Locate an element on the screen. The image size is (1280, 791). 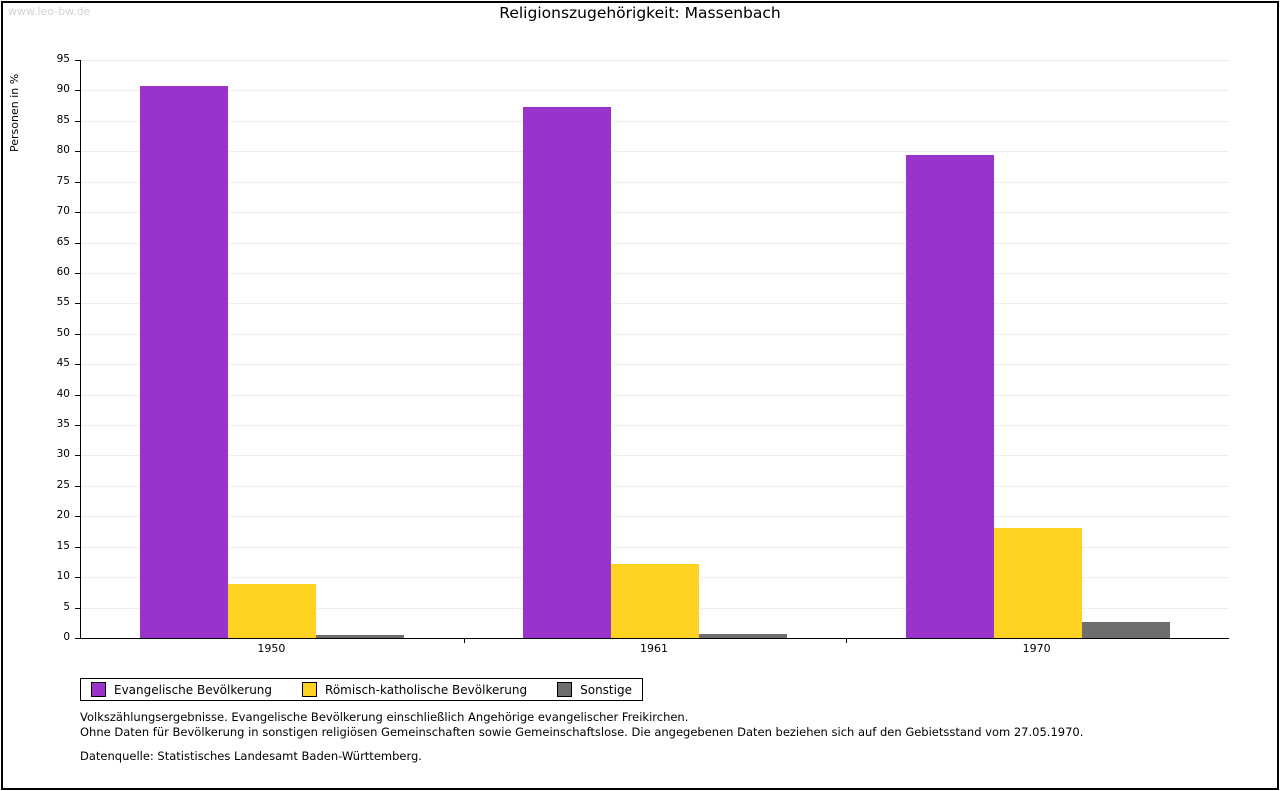
bar-rmisch-katholische-1970 is located at coordinates (1037, 582).